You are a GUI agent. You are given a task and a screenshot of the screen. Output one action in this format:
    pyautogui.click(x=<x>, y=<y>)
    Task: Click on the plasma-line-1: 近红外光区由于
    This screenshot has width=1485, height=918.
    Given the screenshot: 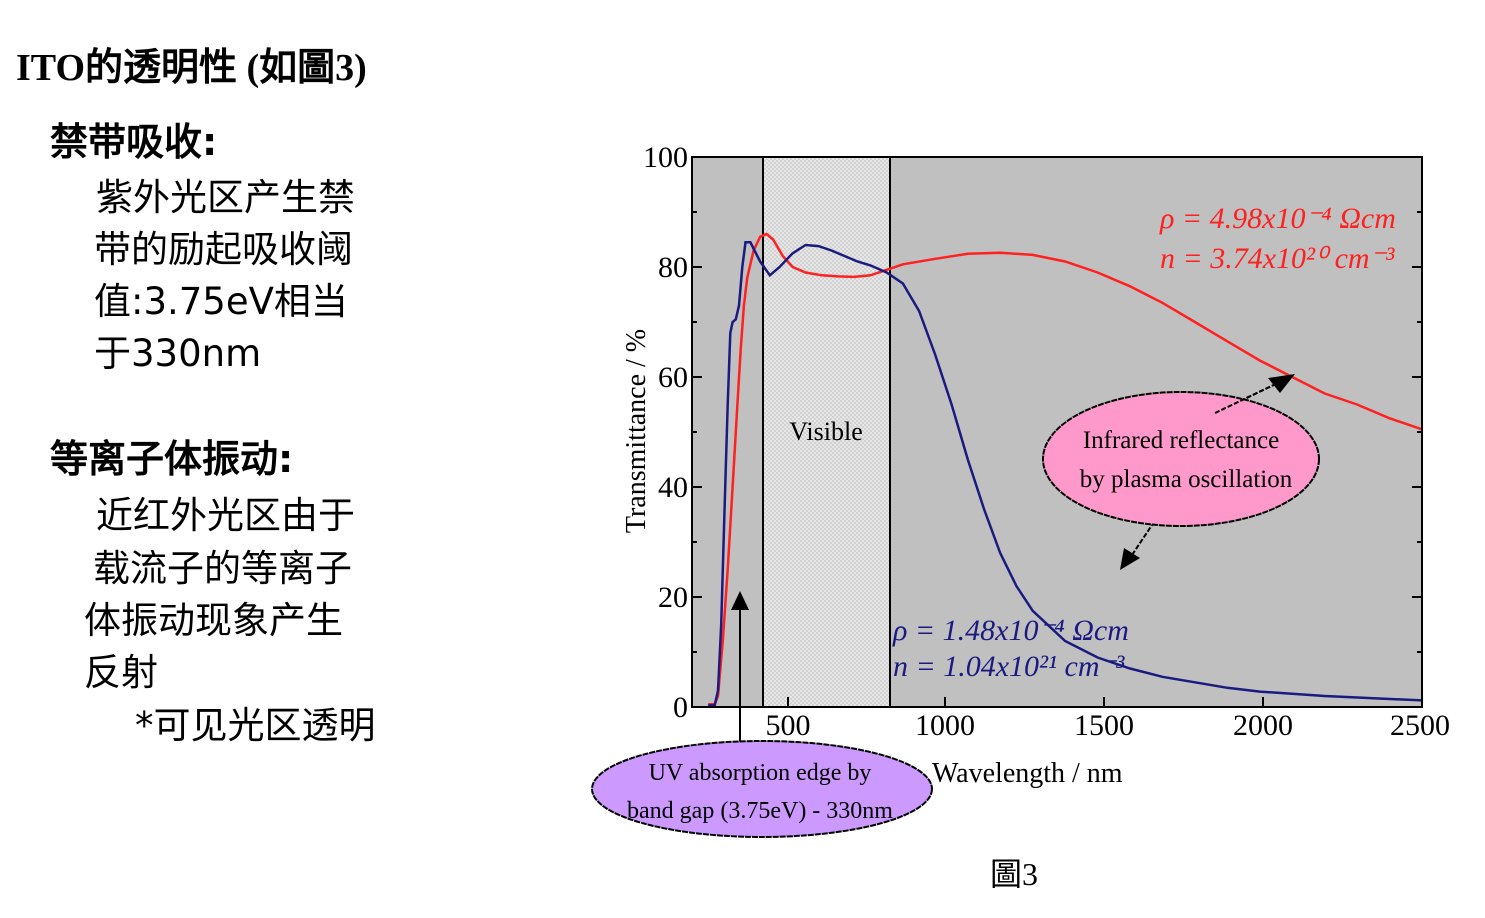 What is the action you would take?
    pyautogui.click(x=225, y=515)
    